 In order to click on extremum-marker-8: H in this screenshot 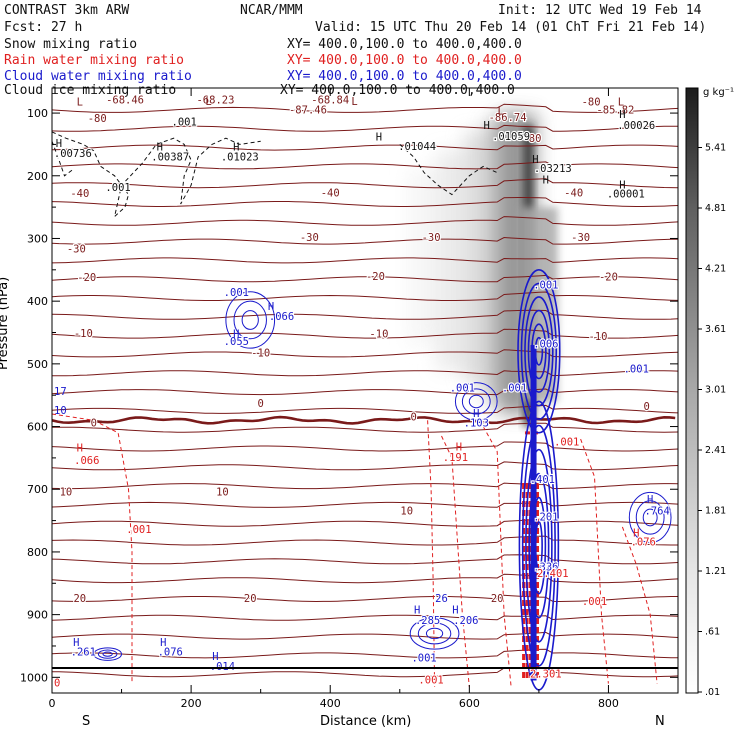, I will do `click(379, 138)`.